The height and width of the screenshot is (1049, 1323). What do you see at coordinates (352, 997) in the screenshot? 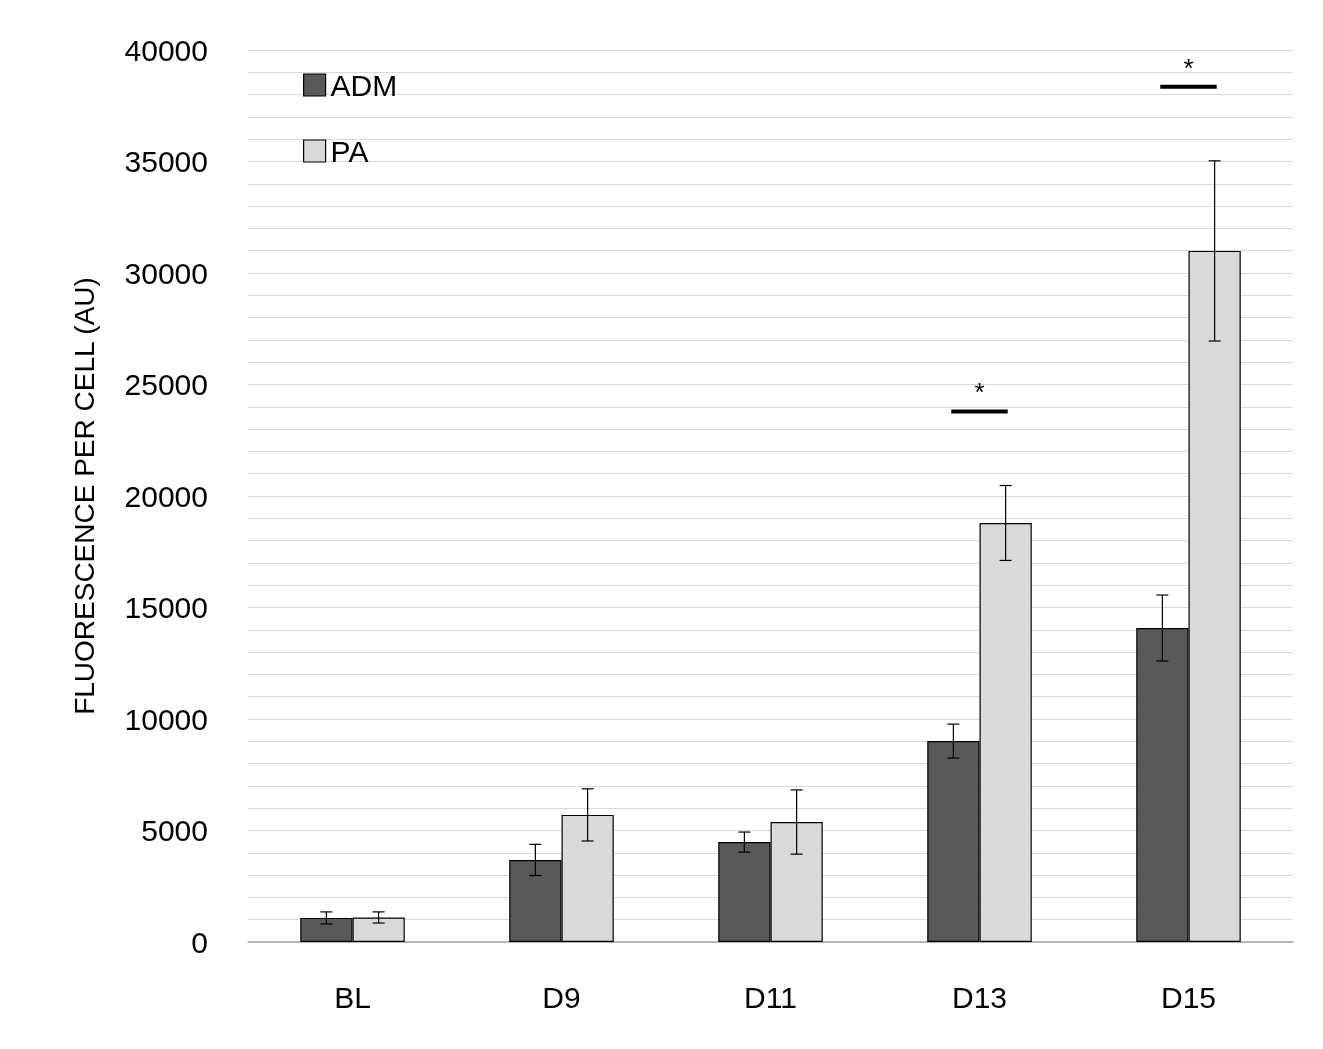
I see `x-tick-label: BL` at bounding box center [352, 997].